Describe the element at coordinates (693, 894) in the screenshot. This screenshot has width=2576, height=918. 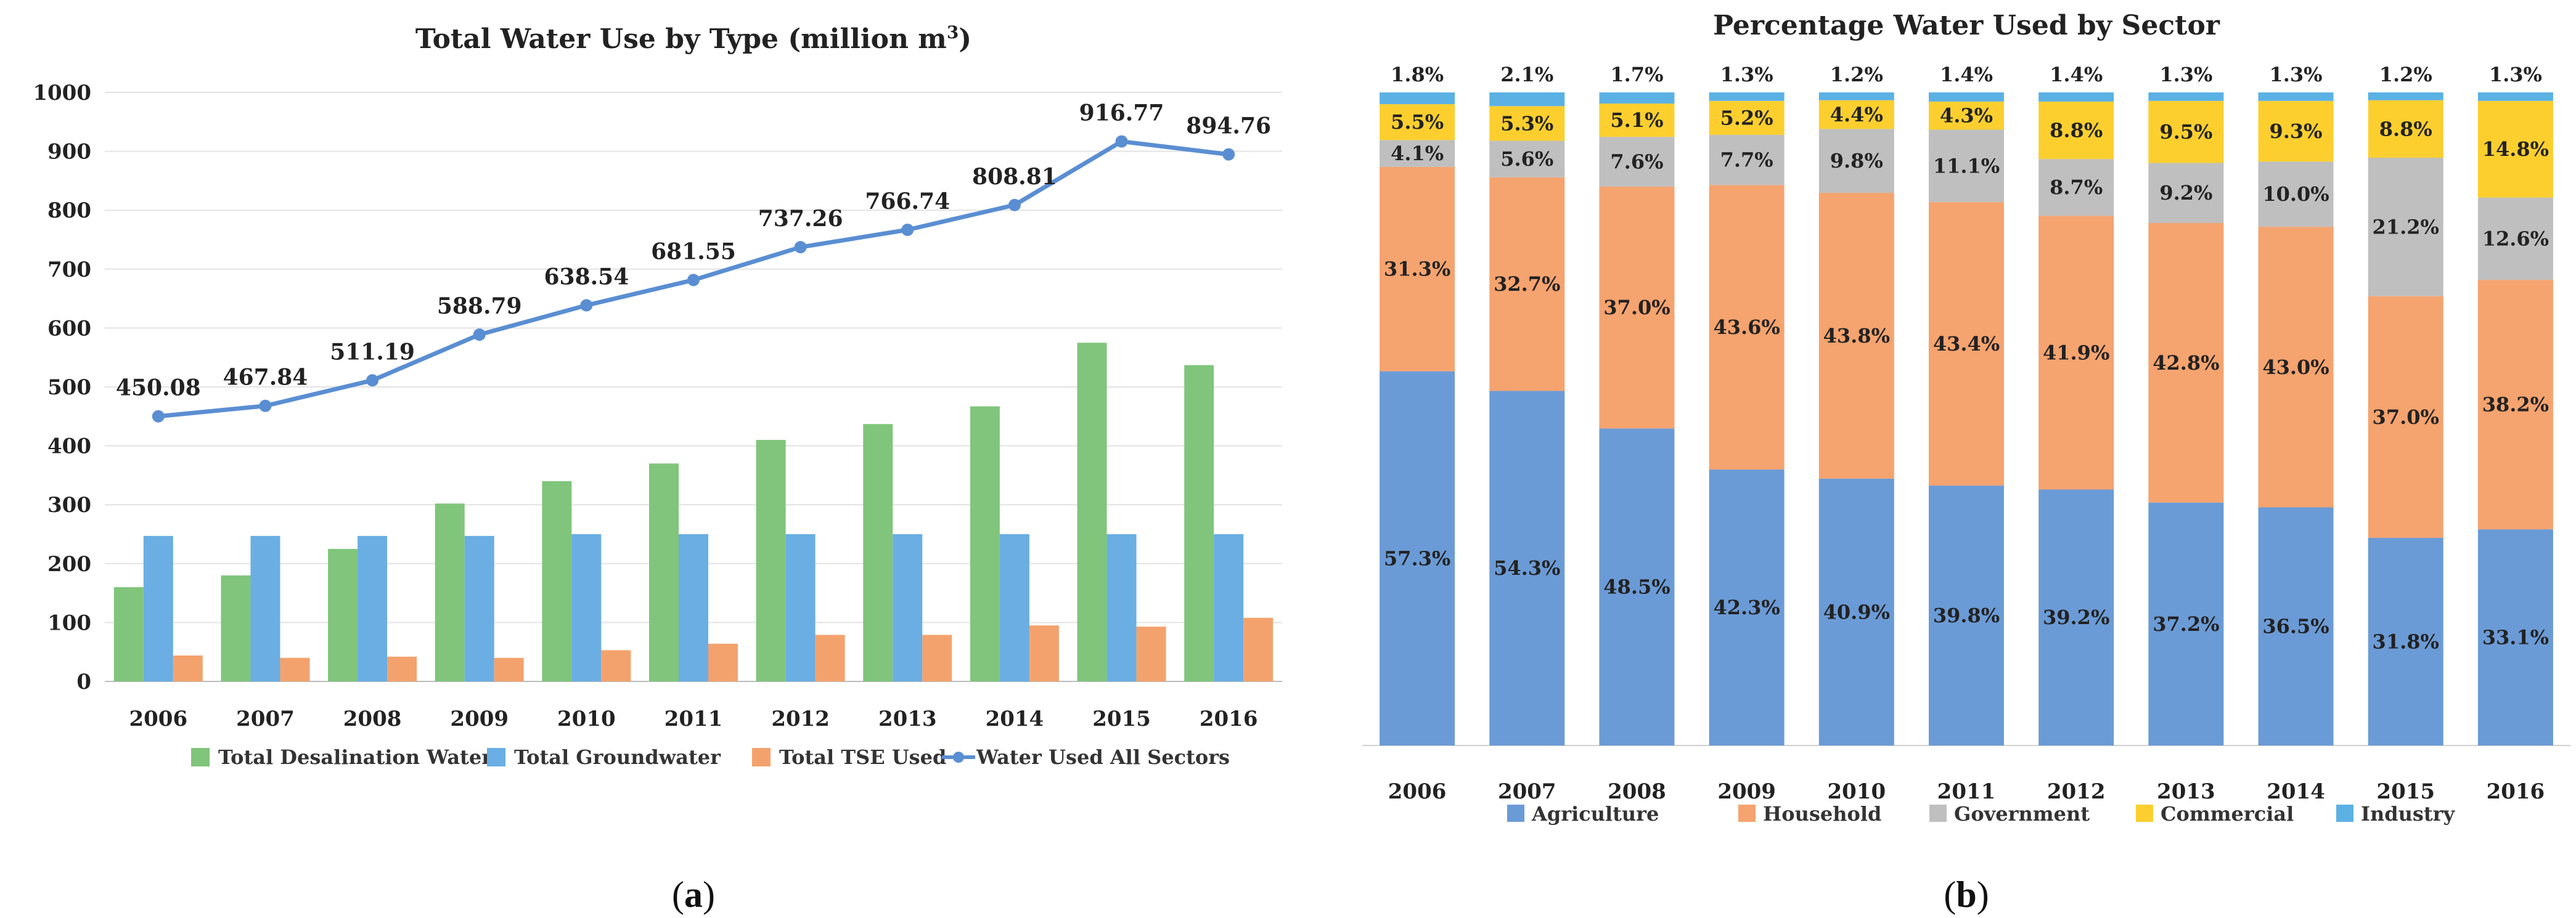
I see `chart-a-caption: (a)` at that location.